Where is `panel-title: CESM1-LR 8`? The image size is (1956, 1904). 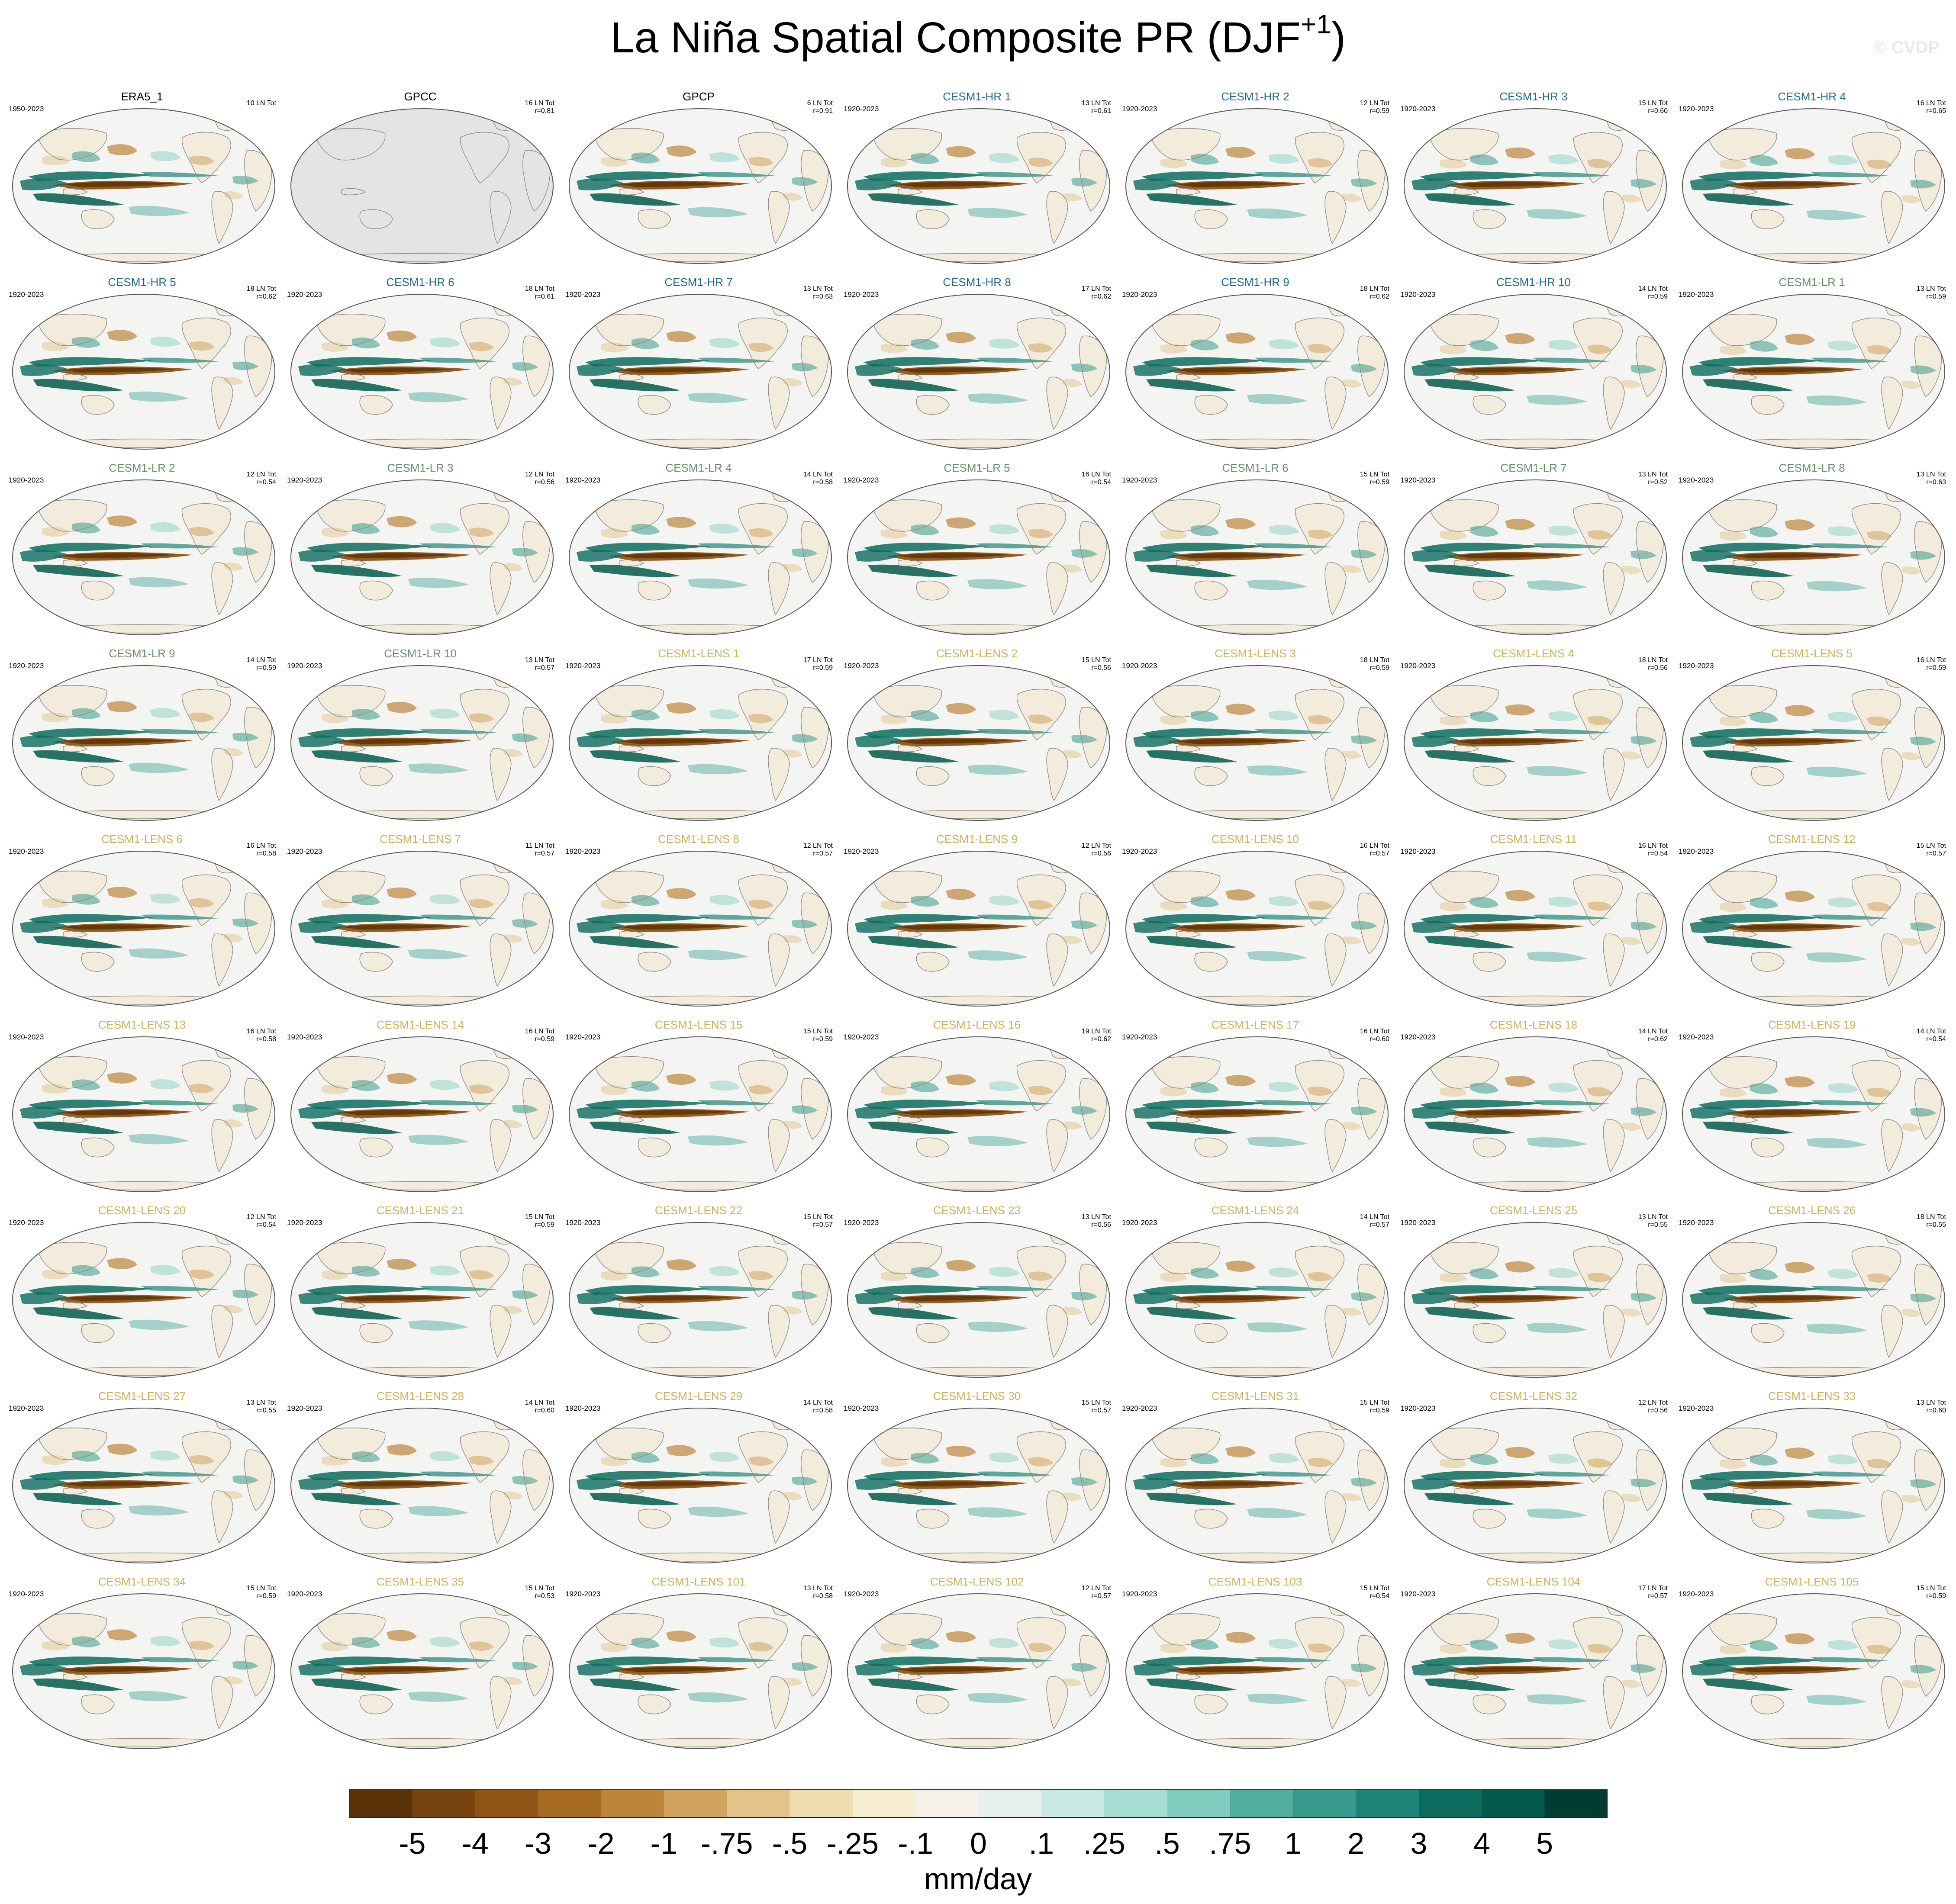
panel-title: CESM1-LR 8 is located at coordinates (1812, 467).